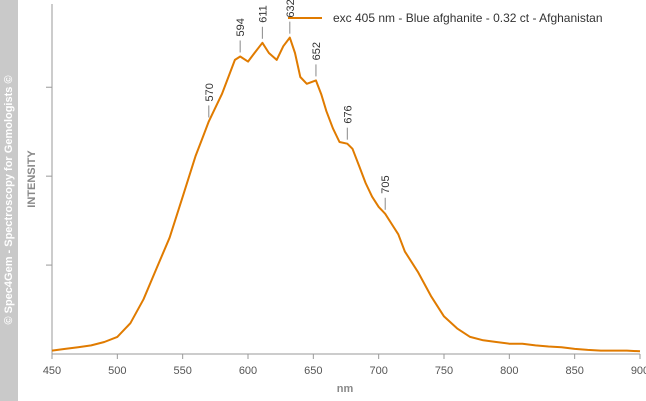 This screenshot has width=646, height=401. Describe the element at coordinates (49, 176) in the screenshot. I see `y-ticks` at that location.